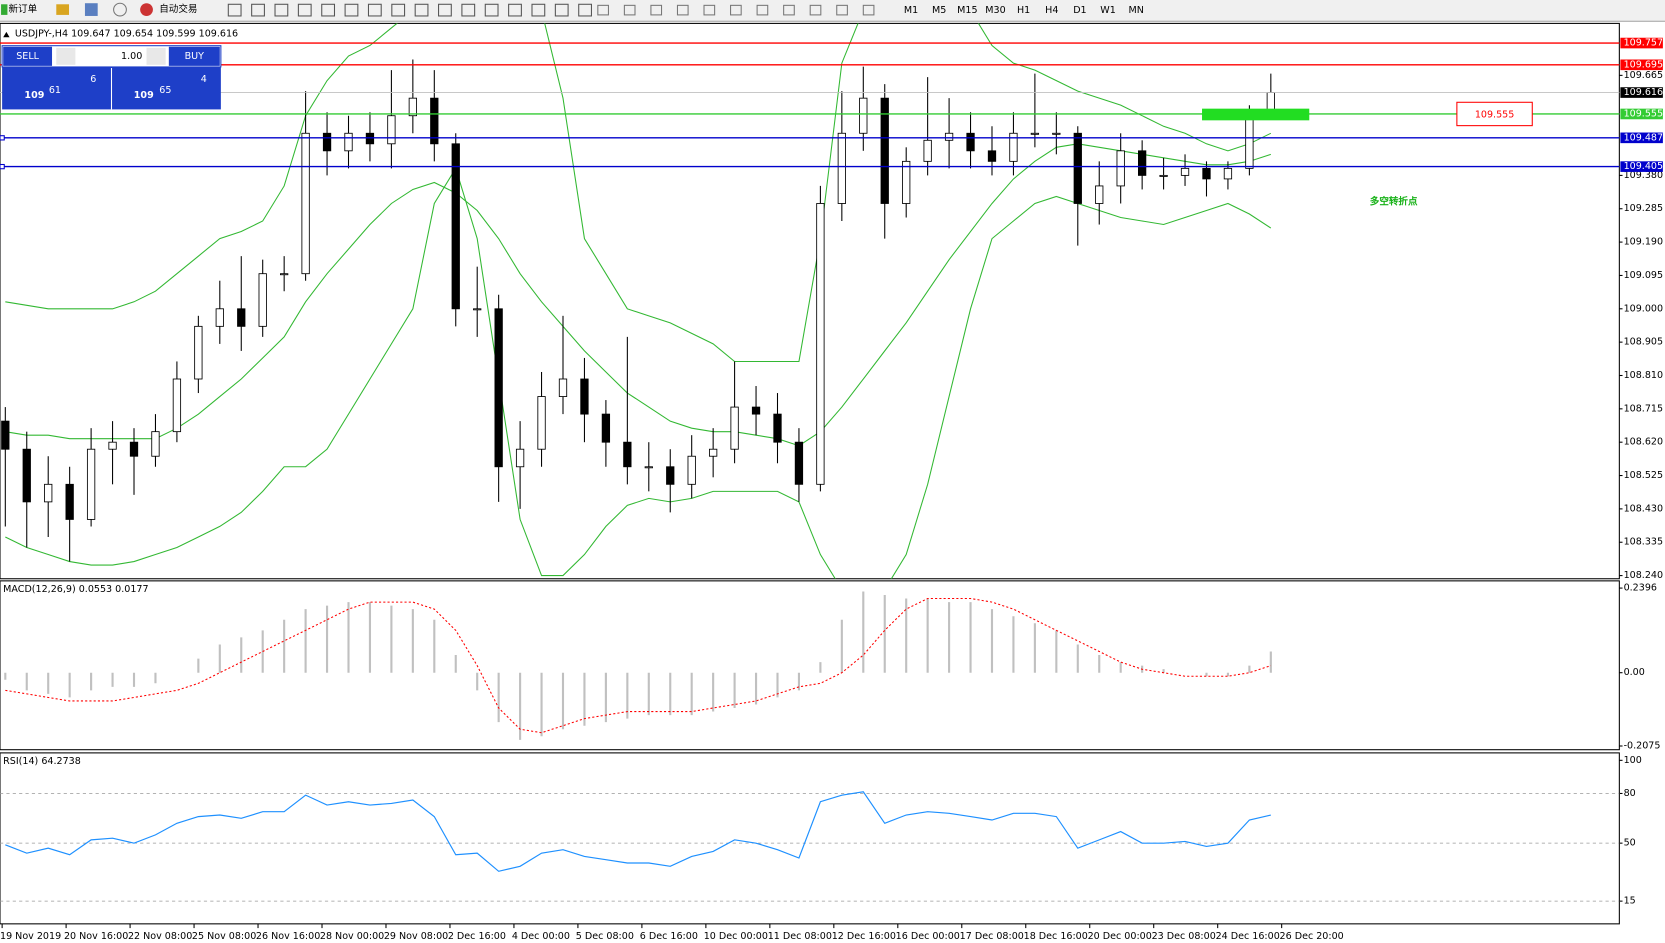 This screenshot has height=943, width=1665. Describe the element at coordinates (1643, 275) in the screenshot. I see `y-tick-label: 109.095` at that location.